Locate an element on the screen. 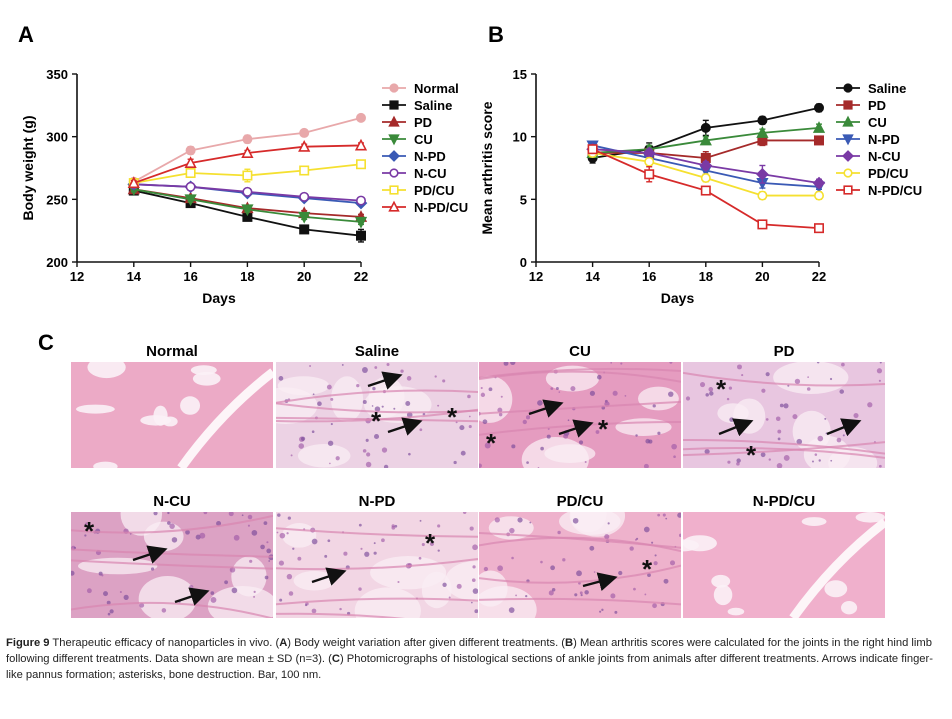 The width and height of the screenshot is (952, 719). chart0-y-tick-label: 350 is located at coordinates (57, 74).